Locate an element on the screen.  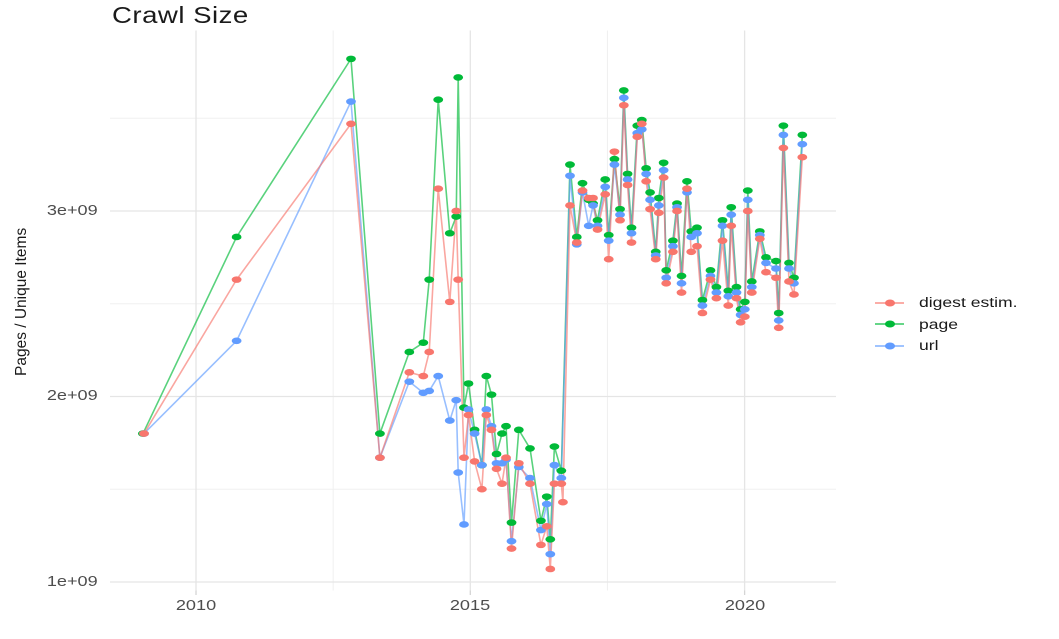
plot-title: Crawl Size is located at coordinates (180, 15).